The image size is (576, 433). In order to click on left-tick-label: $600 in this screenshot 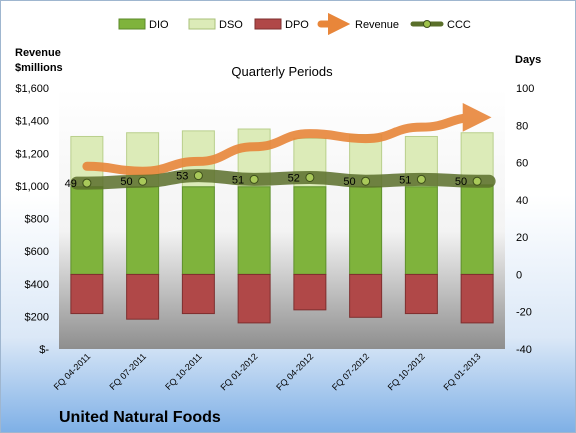, I will do `click(37, 252)`.